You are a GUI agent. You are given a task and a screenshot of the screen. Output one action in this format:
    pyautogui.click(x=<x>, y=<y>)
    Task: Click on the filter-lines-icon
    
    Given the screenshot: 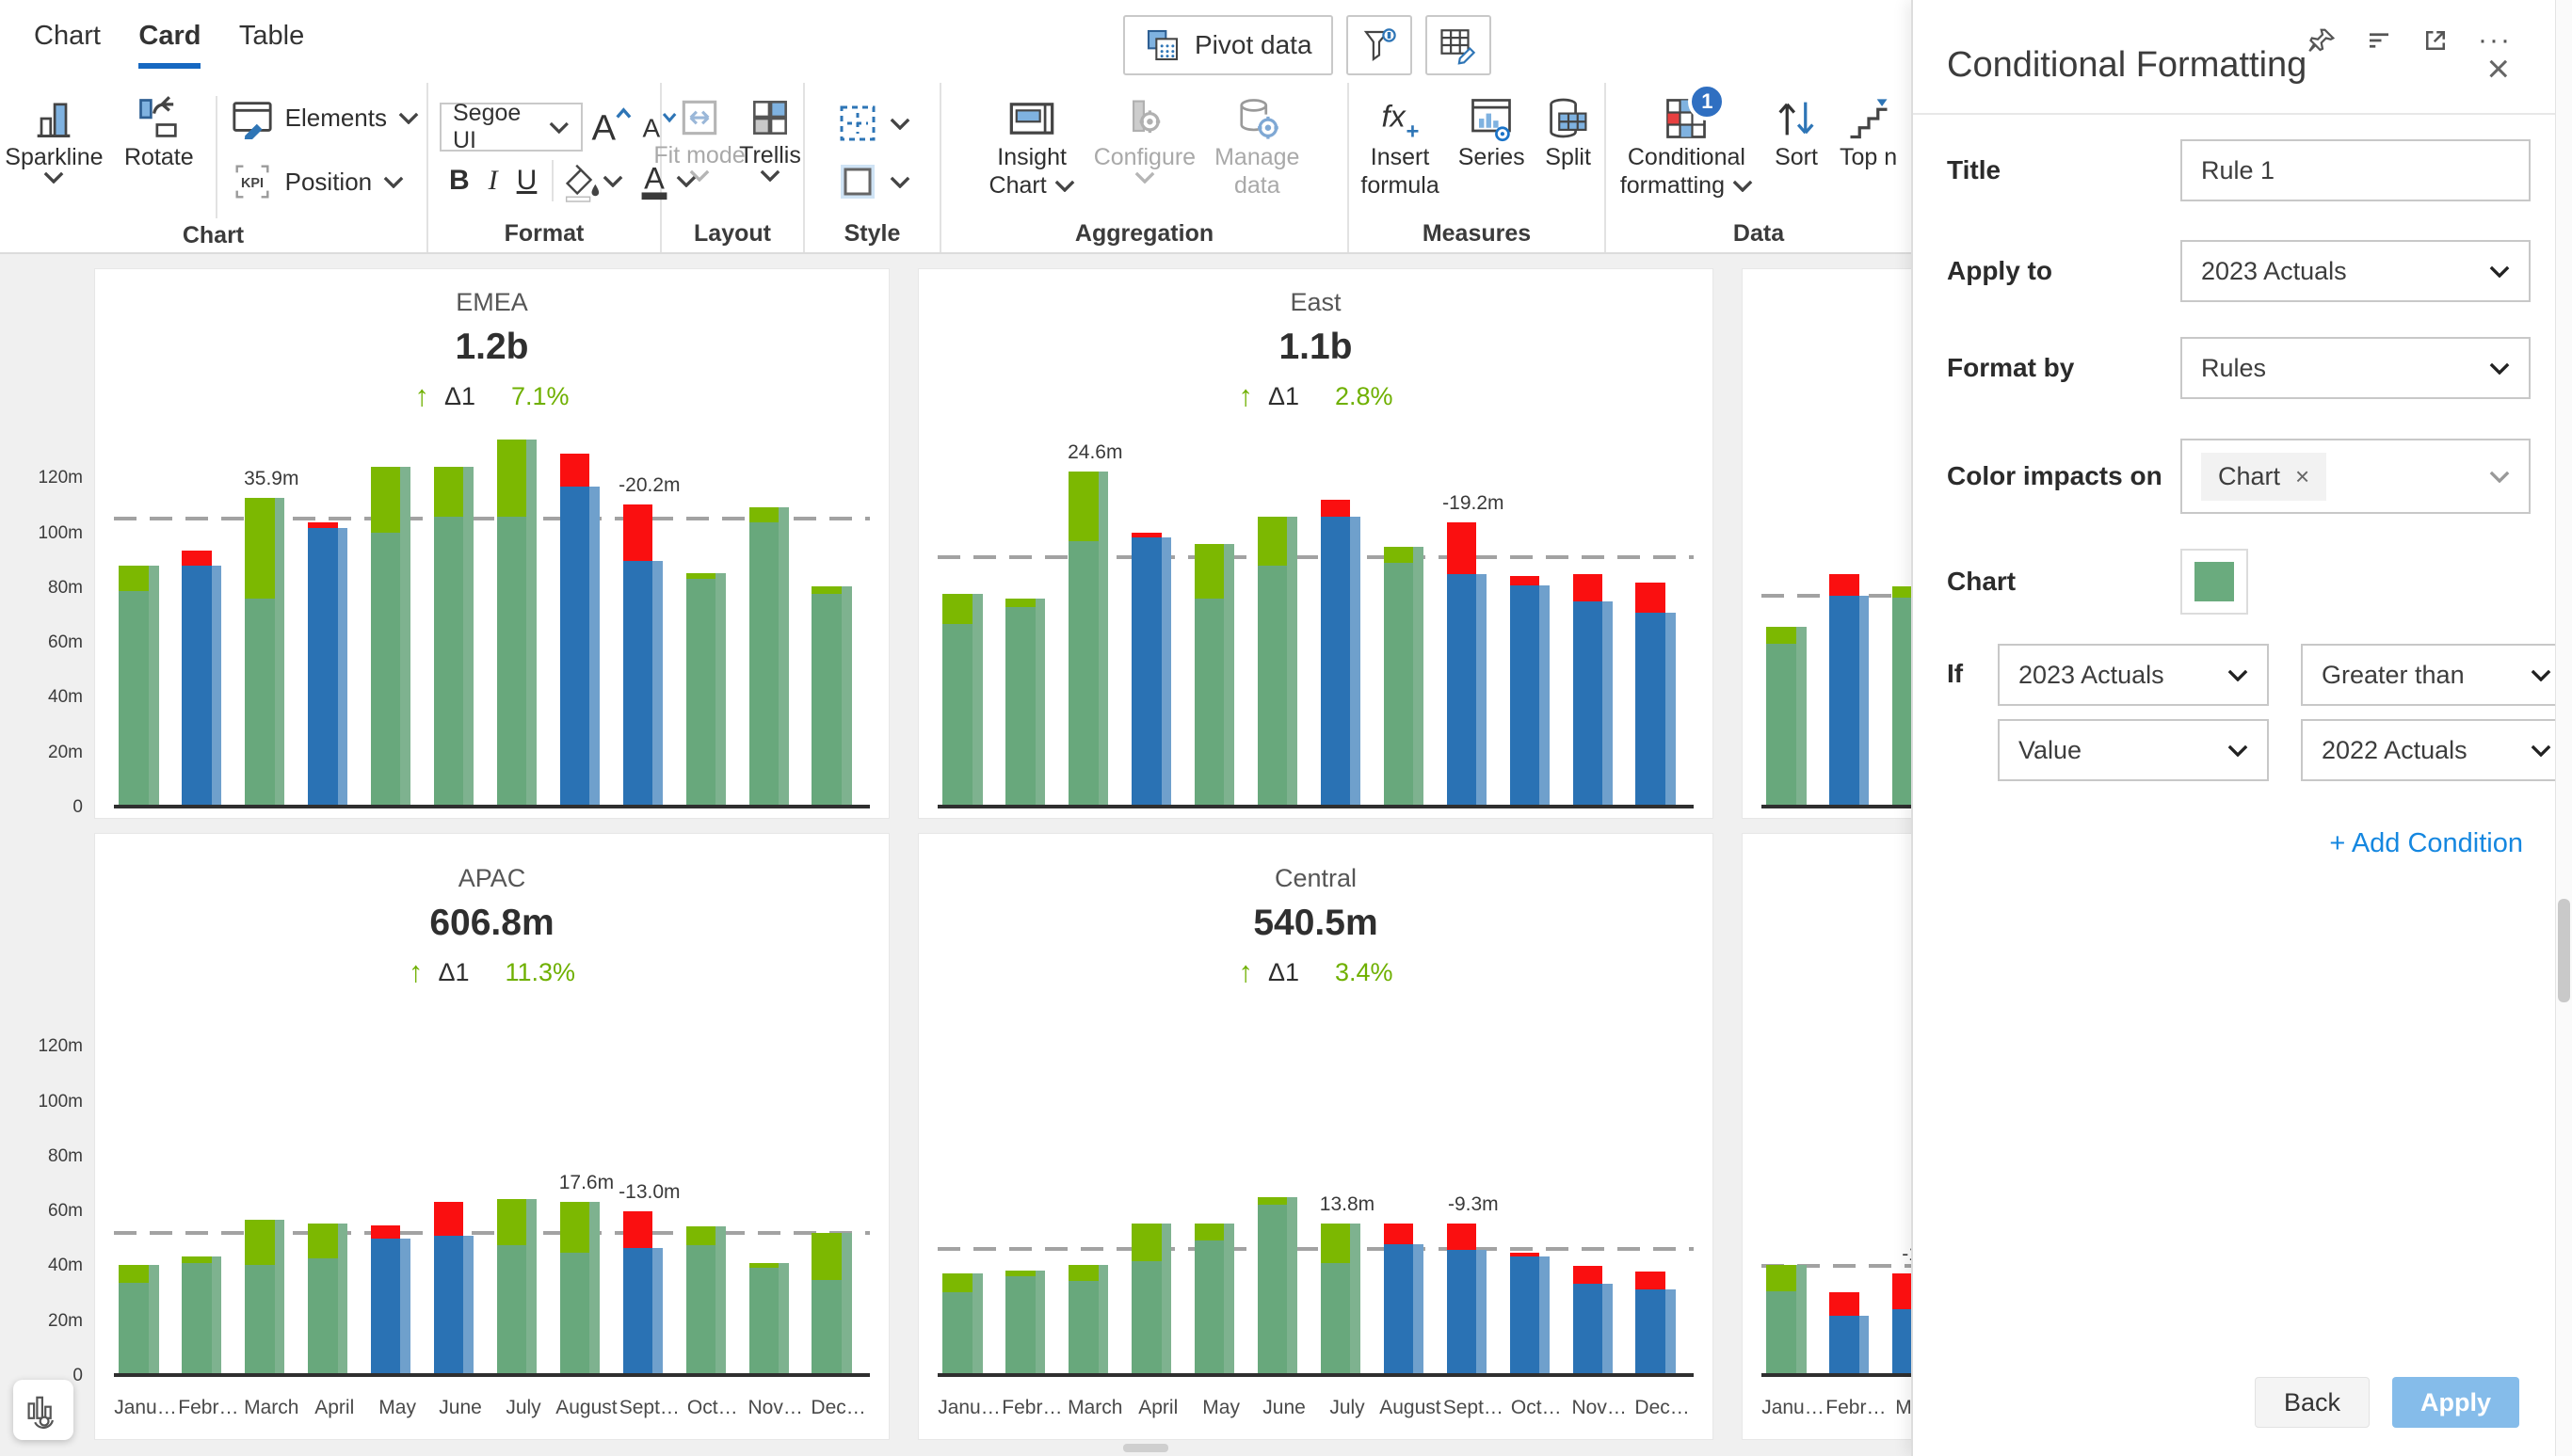 What is the action you would take?
    pyautogui.click(x=2379, y=40)
    